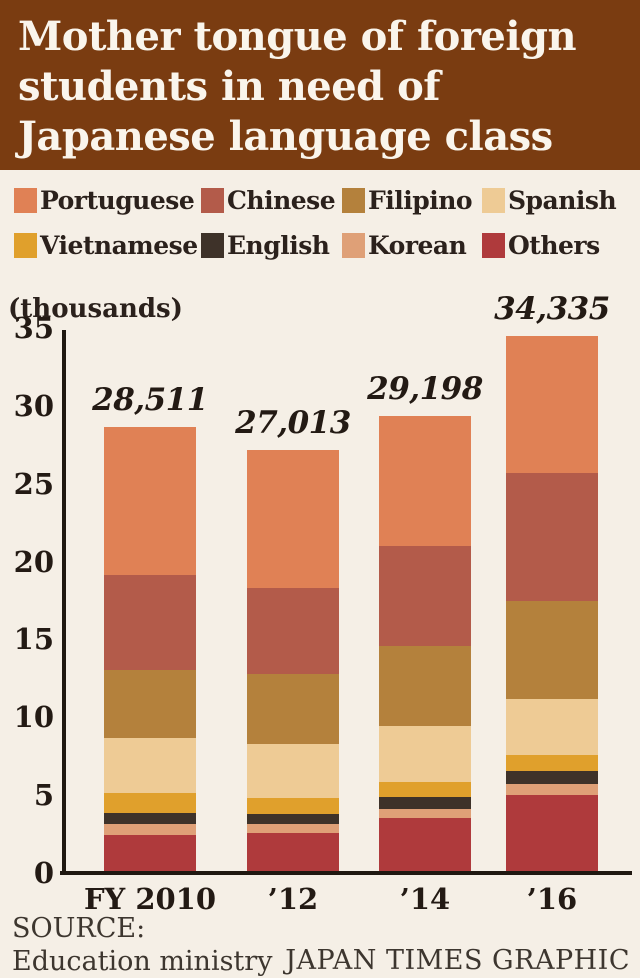 This screenshot has width=640, height=978. What do you see at coordinates (33, 639) in the screenshot?
I see `y-tick-label-15: 15` at bounding box center [33, 639].